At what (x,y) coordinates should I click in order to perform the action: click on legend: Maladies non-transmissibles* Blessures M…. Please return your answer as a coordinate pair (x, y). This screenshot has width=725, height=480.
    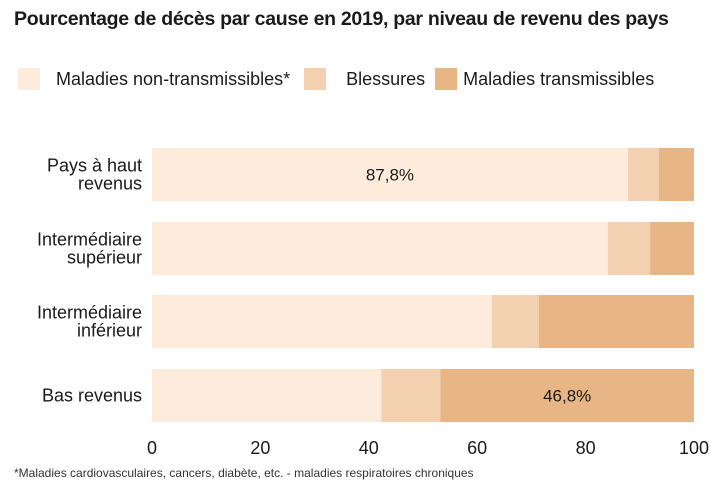
    Looking at the image, I should click on (341, 79).